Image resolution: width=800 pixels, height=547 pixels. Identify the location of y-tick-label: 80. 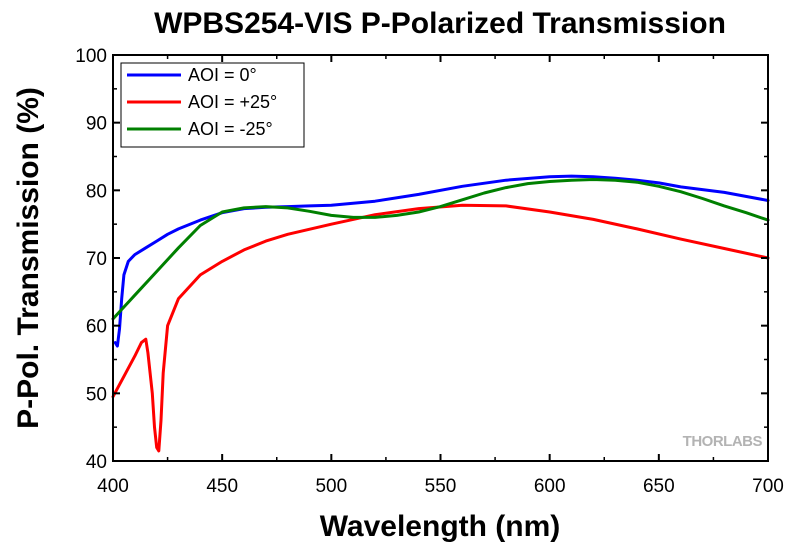
(96, 191).